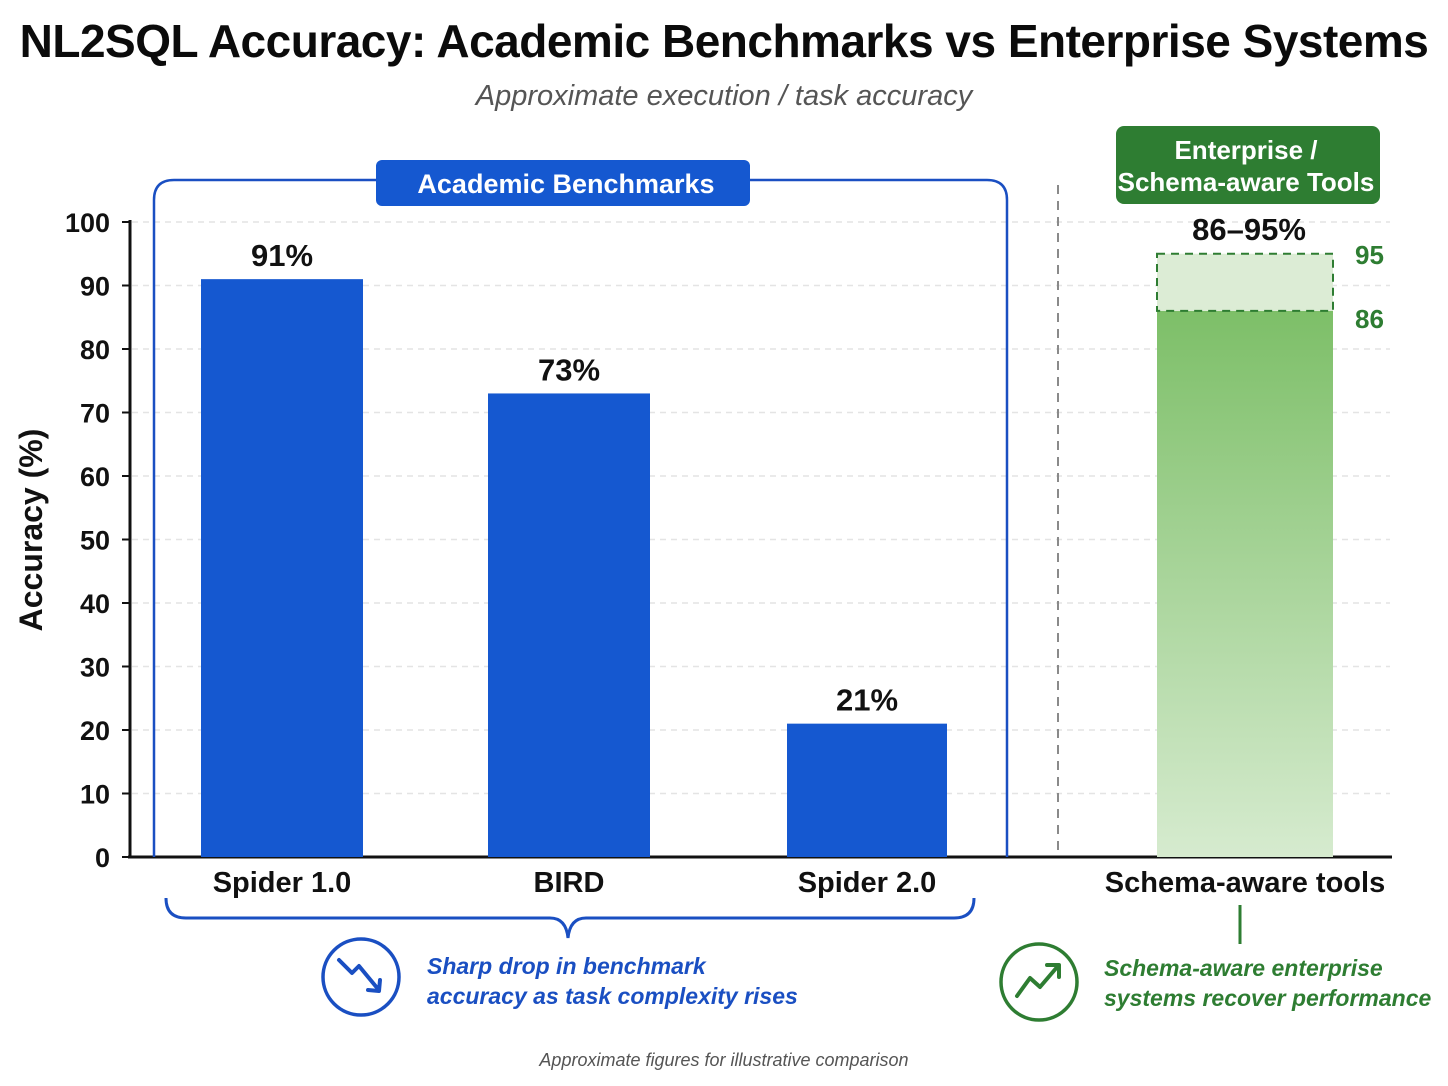  Describe the element at coordinates (565, 184) in the screenshot. I see `academic-group-label: Academic Benchmarks` at that location.